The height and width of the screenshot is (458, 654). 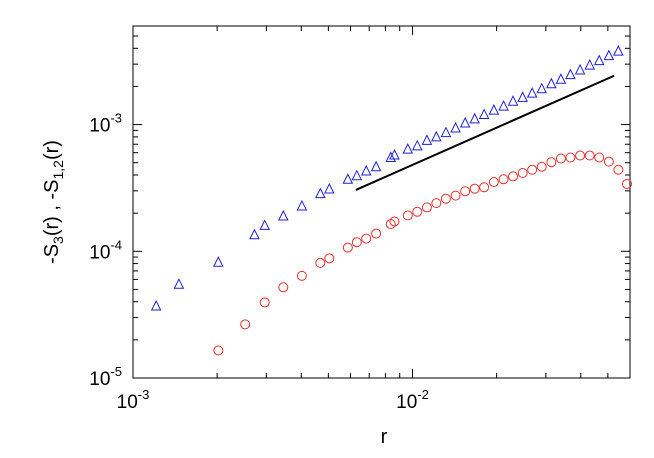 I want to click on reference-line, so click(x=485, y=132).